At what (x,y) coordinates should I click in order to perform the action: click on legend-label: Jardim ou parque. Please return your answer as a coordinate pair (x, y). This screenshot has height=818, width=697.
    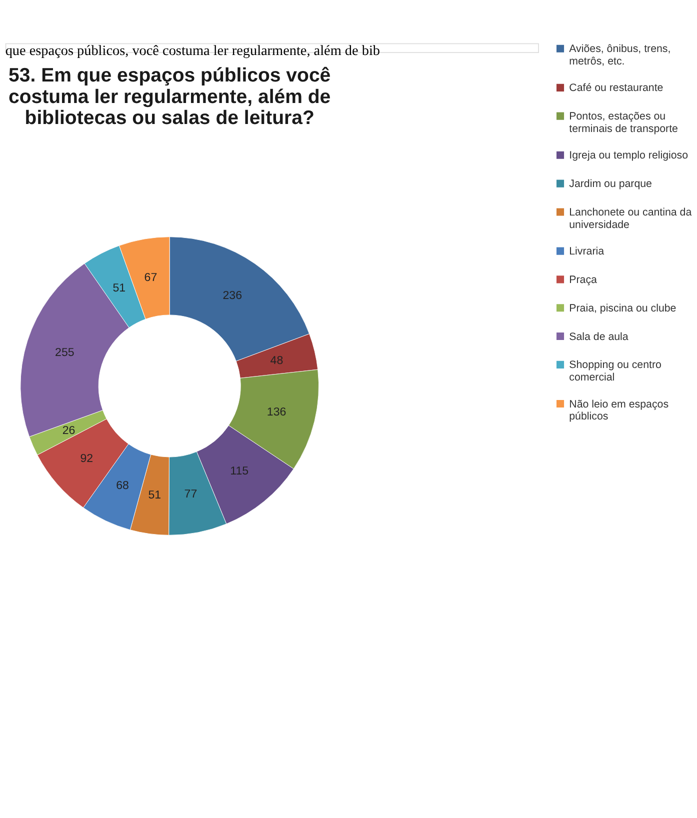
    Looking at the image, I should click on (610, 184).